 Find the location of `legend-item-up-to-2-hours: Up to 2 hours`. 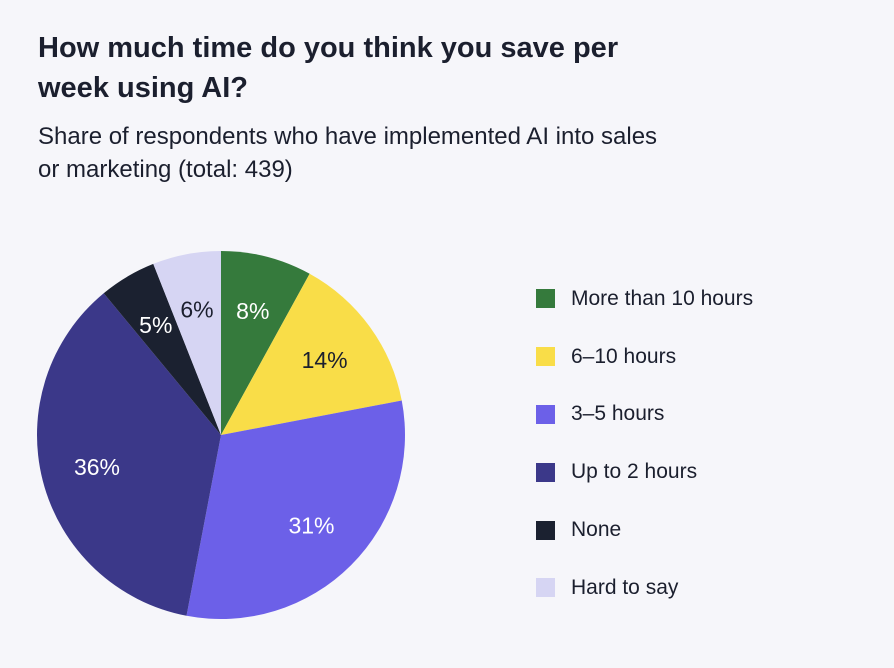

legend-item-up-to-2-hours: Up to 2 hours is located at coordinates (644, 472).